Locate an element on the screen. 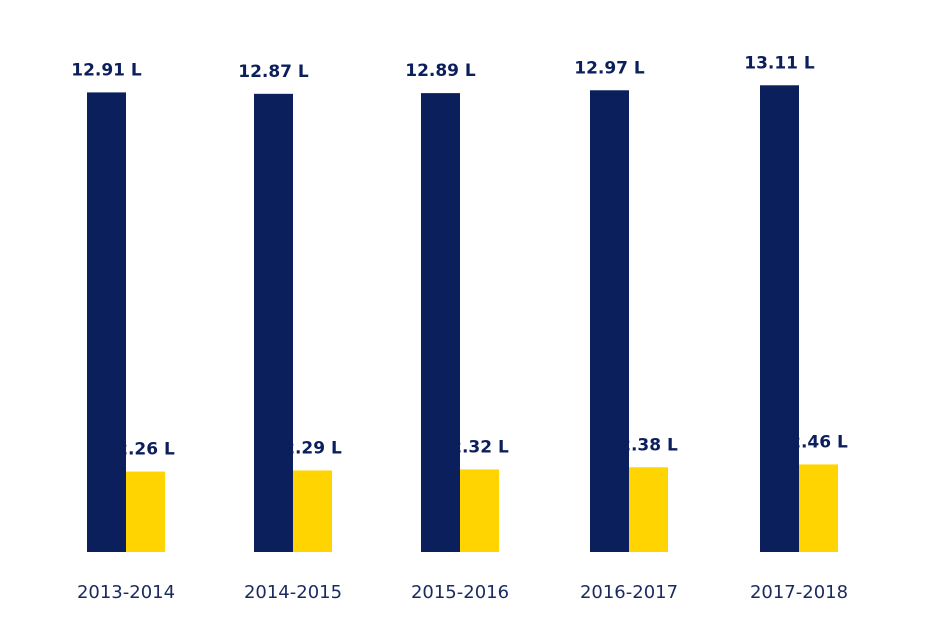 Image resolution: width=943 pixels, height=617 pixels. category-label-2015-2016: 2015-2016 is located at coordinates (460, 592).